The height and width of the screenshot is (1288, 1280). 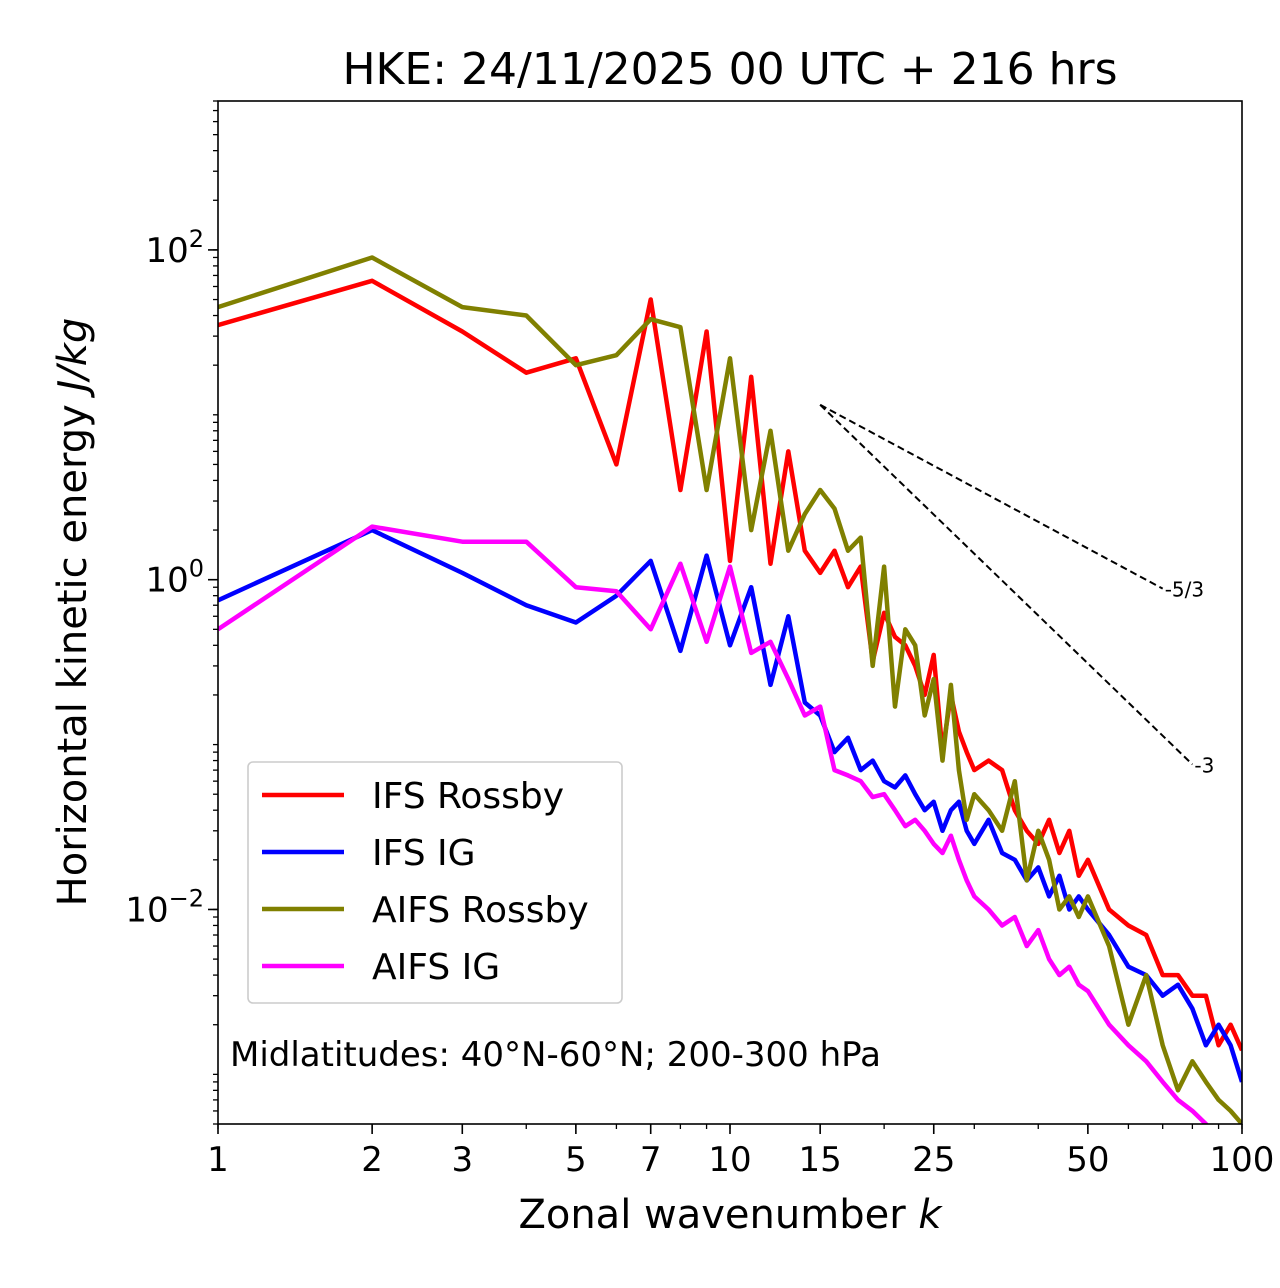 What do you see at coordinates (174, 248) in the screenshot?
I see `y-tick-label: 10²` at bounding box center [174, 248].